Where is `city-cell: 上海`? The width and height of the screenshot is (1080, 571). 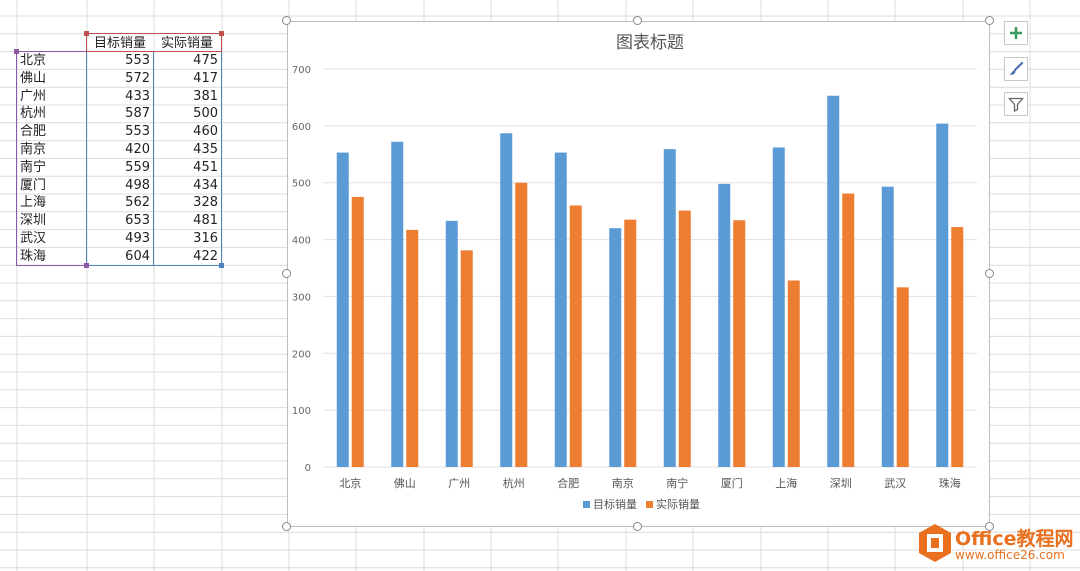 city-cell: 上海 is located at coordinates (33, 203).